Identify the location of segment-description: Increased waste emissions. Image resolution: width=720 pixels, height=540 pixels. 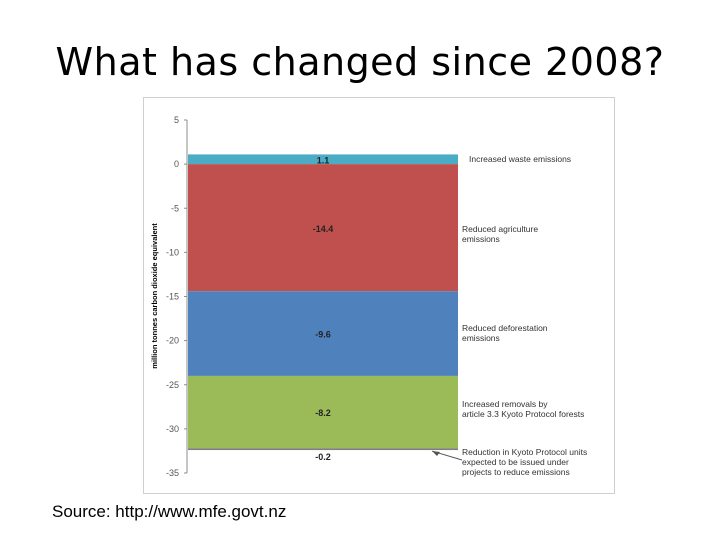
(520, 159).